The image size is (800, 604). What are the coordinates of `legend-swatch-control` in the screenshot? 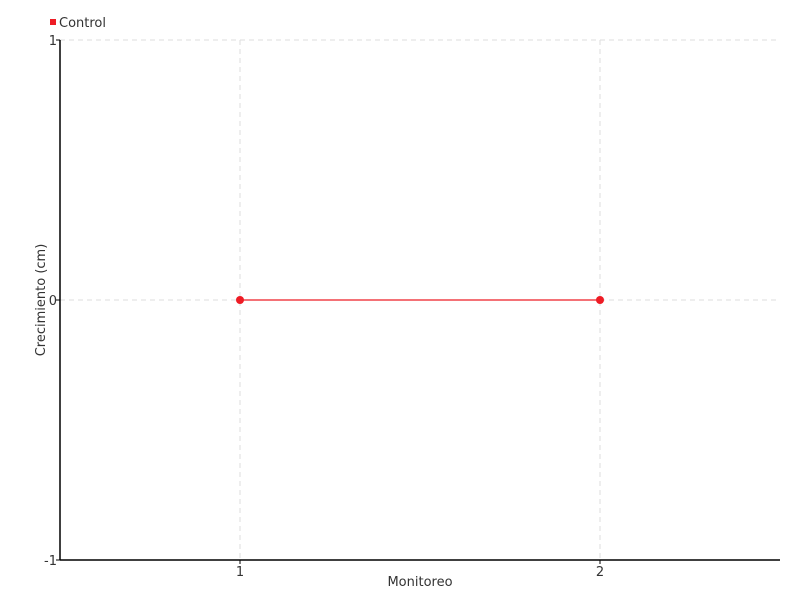 It's located at (53, 22).